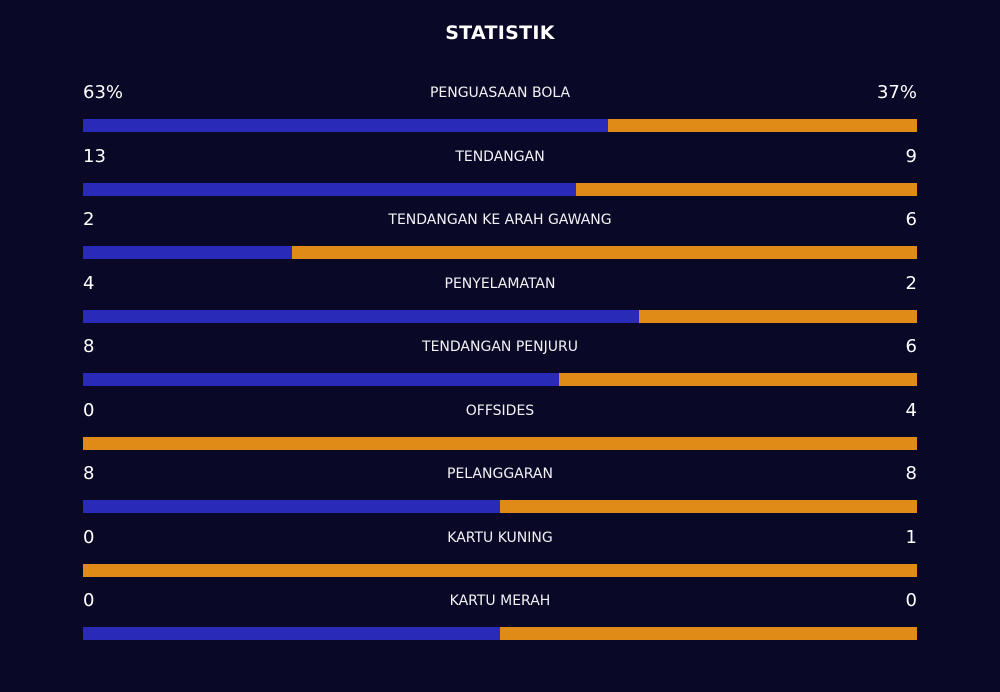 This screenshot has height=692, width=1000. I want to click on stat-row-shots: 13 TENDANGAN 9, so click(500, 176).